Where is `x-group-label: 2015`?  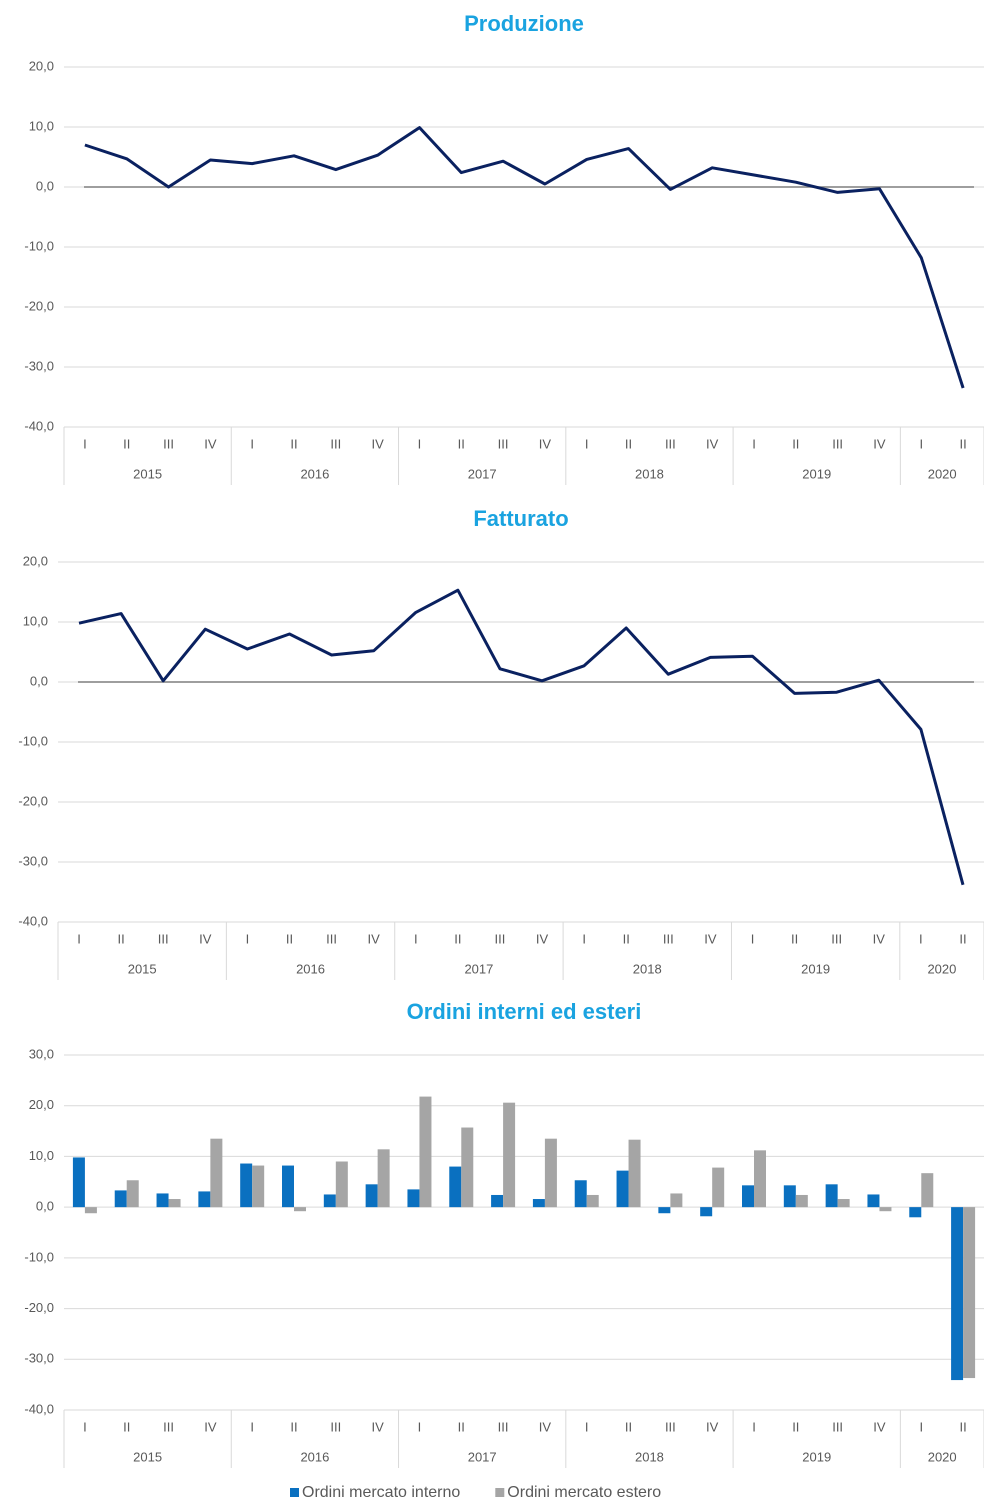
x-group-label: 2015 is located at coordinates (142, 968).